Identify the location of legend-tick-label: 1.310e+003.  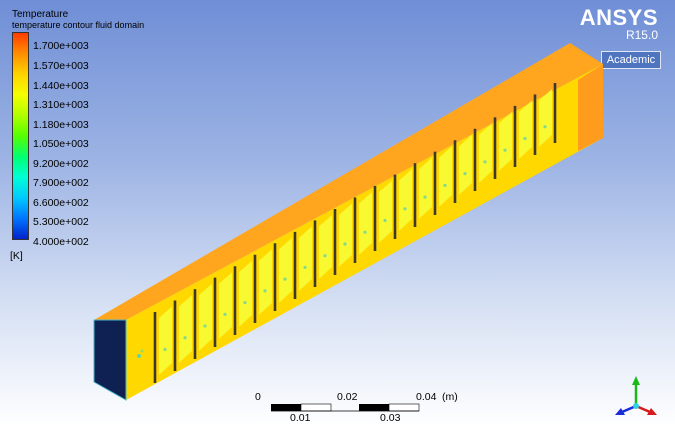
(61, 105).